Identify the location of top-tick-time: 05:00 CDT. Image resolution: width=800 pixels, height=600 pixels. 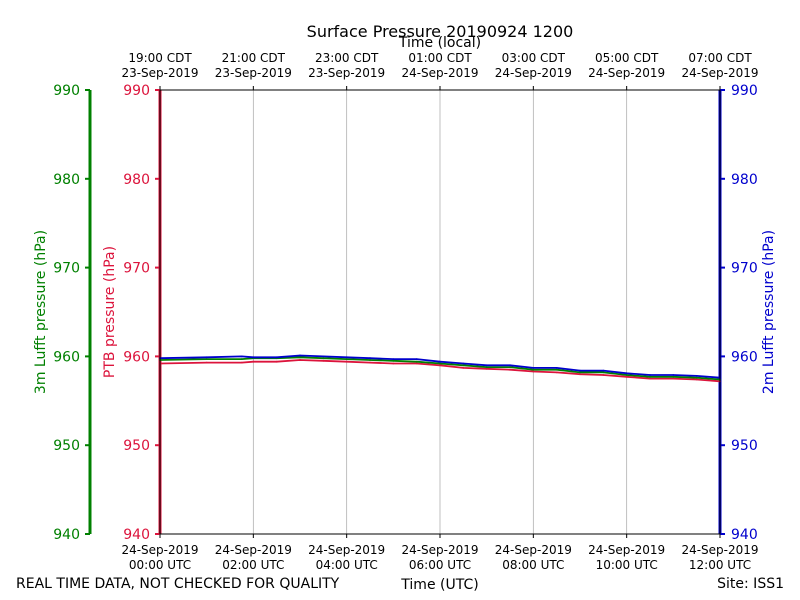
(627, 58).